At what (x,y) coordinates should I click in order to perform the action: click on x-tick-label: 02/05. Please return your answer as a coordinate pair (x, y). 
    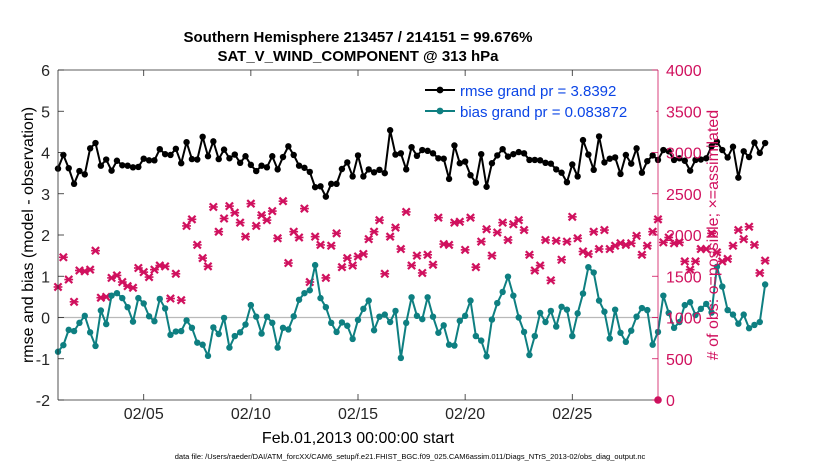
    Looking at the image, I should click on (144, 414).